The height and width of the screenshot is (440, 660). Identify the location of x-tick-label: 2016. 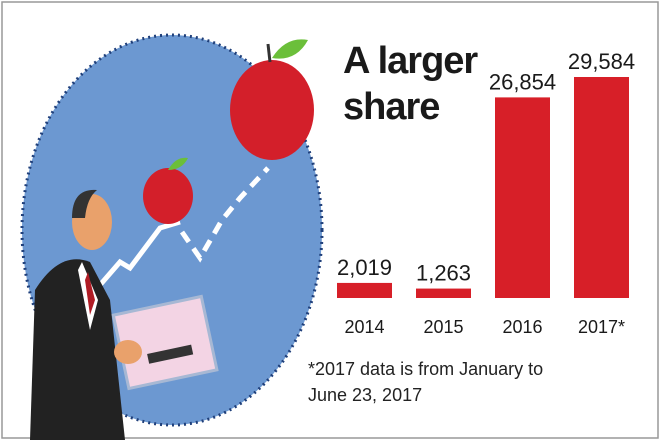
(522, 327).